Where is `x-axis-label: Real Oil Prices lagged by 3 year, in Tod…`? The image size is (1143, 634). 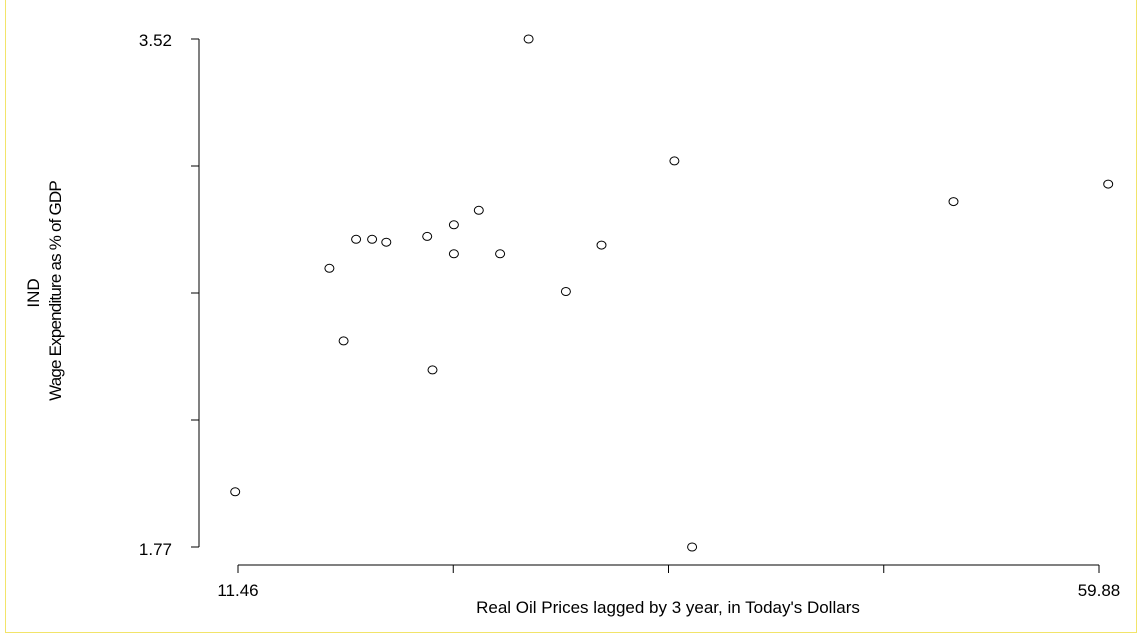
x-axis-label: Real Oil Prices lagged by 3 year, in Tod… is located at coordinates (668, 607).